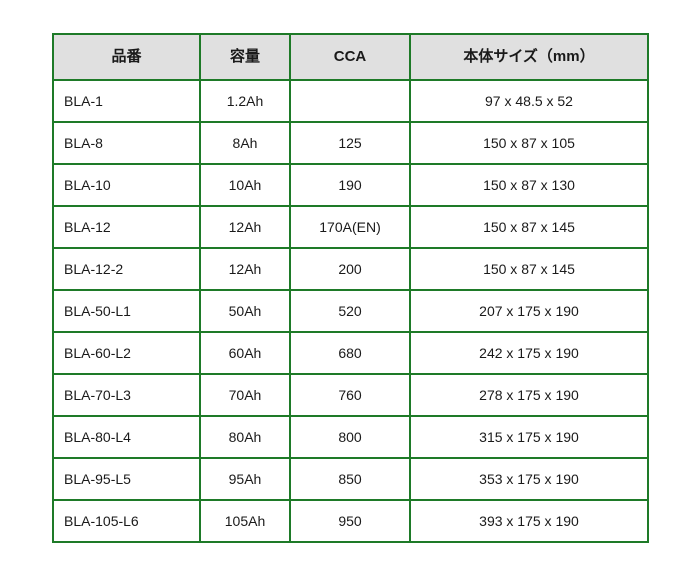  Describe the element at coordinates (245, 521) in the screenshot. I see `cell-capacity: 105Ah` at that location.